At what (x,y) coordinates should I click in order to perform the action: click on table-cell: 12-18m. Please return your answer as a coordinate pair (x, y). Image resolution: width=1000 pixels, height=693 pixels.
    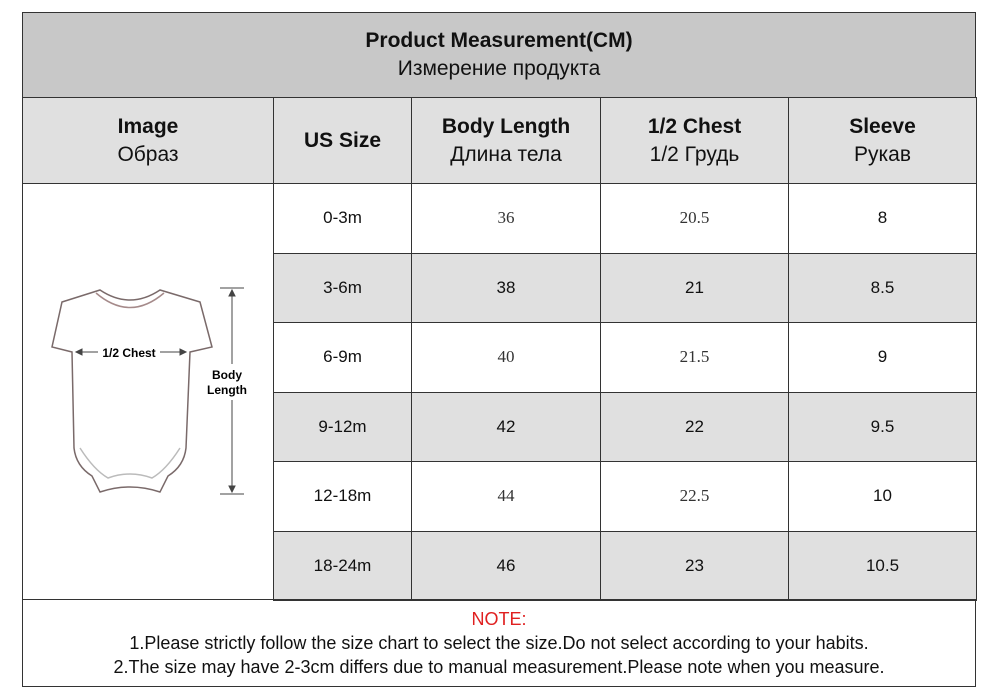
    Looking at the image, I should click on (342, 496).